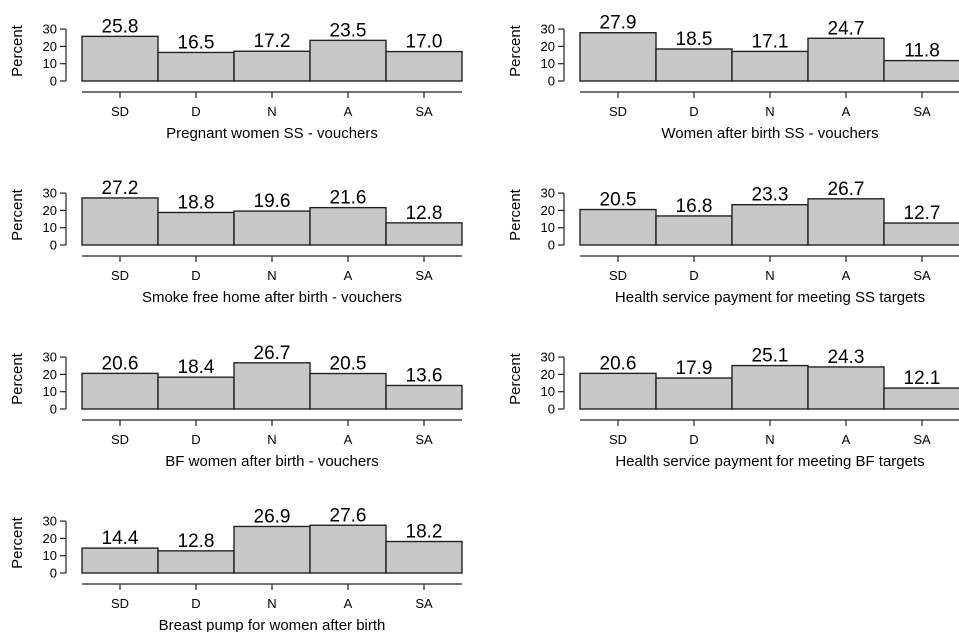 The height and width of the screenshot is (632, 959). Describe the element at coordinates (770, 356) in the screenshot. I see `bar-value-label: 25.1` at that location.